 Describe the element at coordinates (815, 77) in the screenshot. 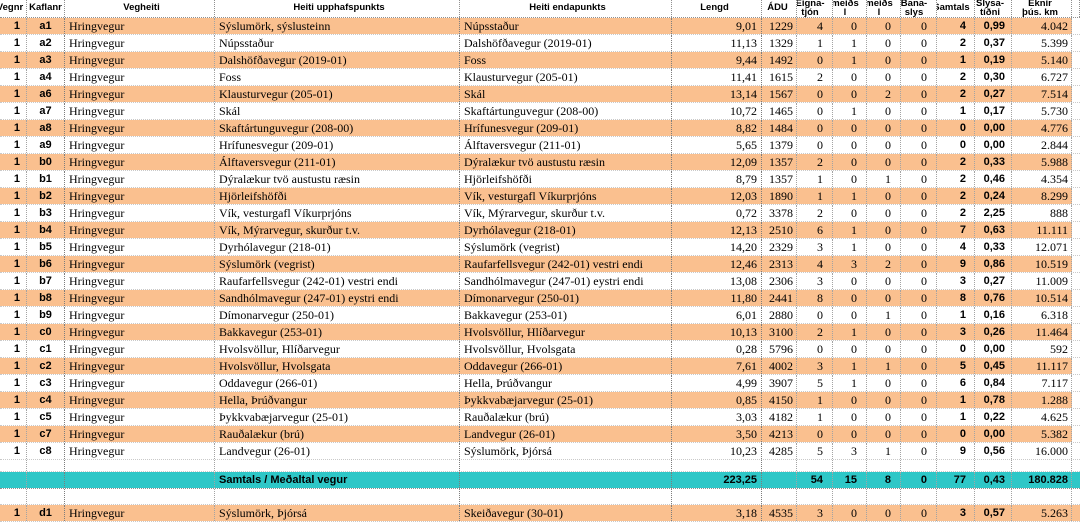

I see `cell-eignatjon: 2` at that location.